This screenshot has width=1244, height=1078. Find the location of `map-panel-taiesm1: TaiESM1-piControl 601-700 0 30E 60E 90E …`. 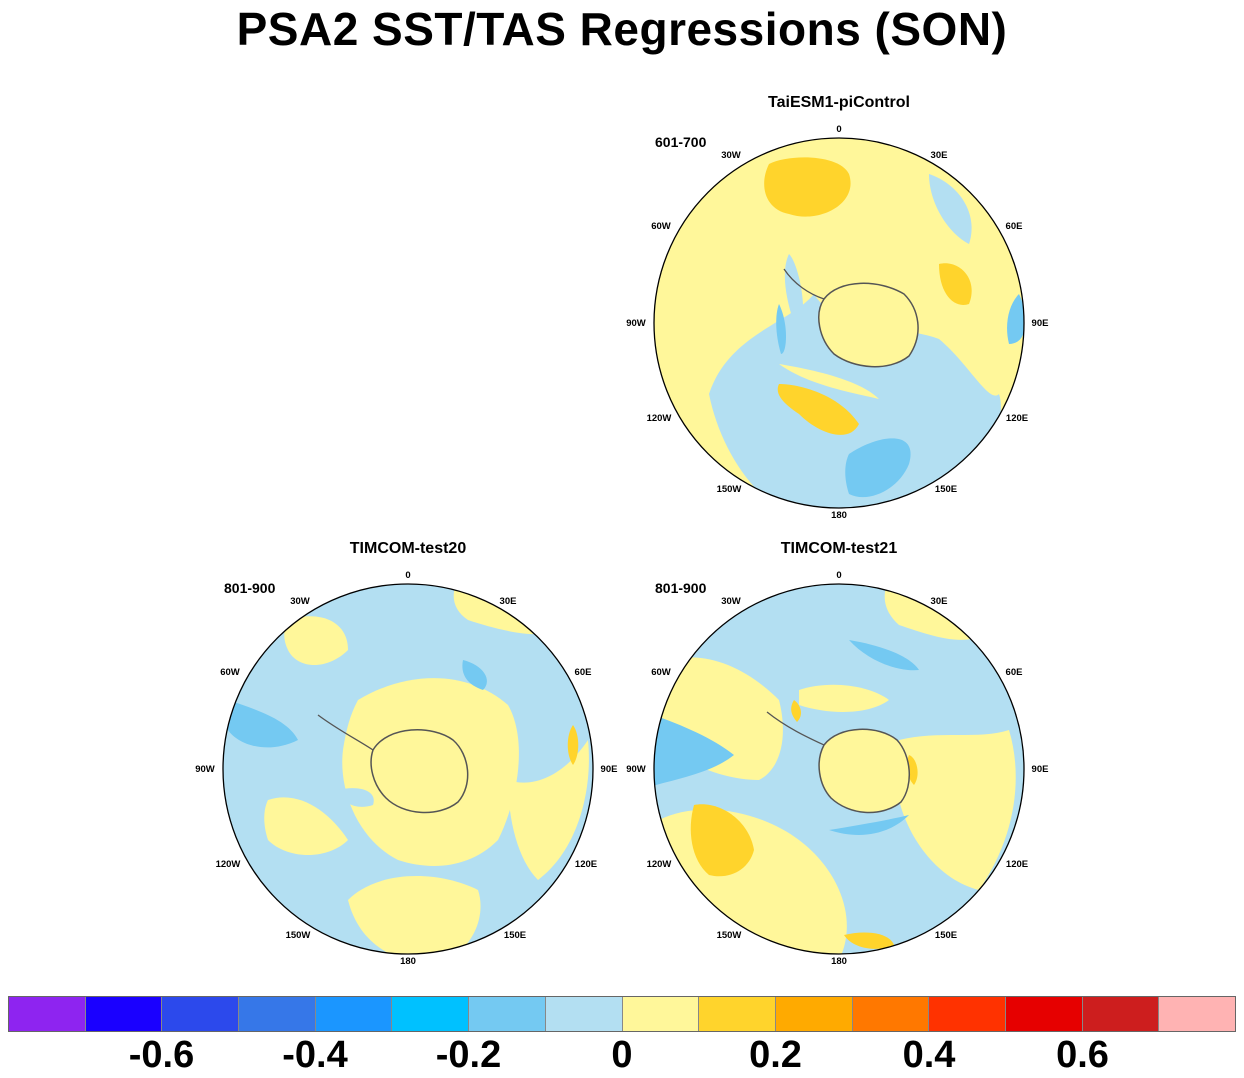

map-panel-taiesm1: TaiESM1-piControl 601-700 0 30E 60E 90E … is located at coordinates (837, 314).